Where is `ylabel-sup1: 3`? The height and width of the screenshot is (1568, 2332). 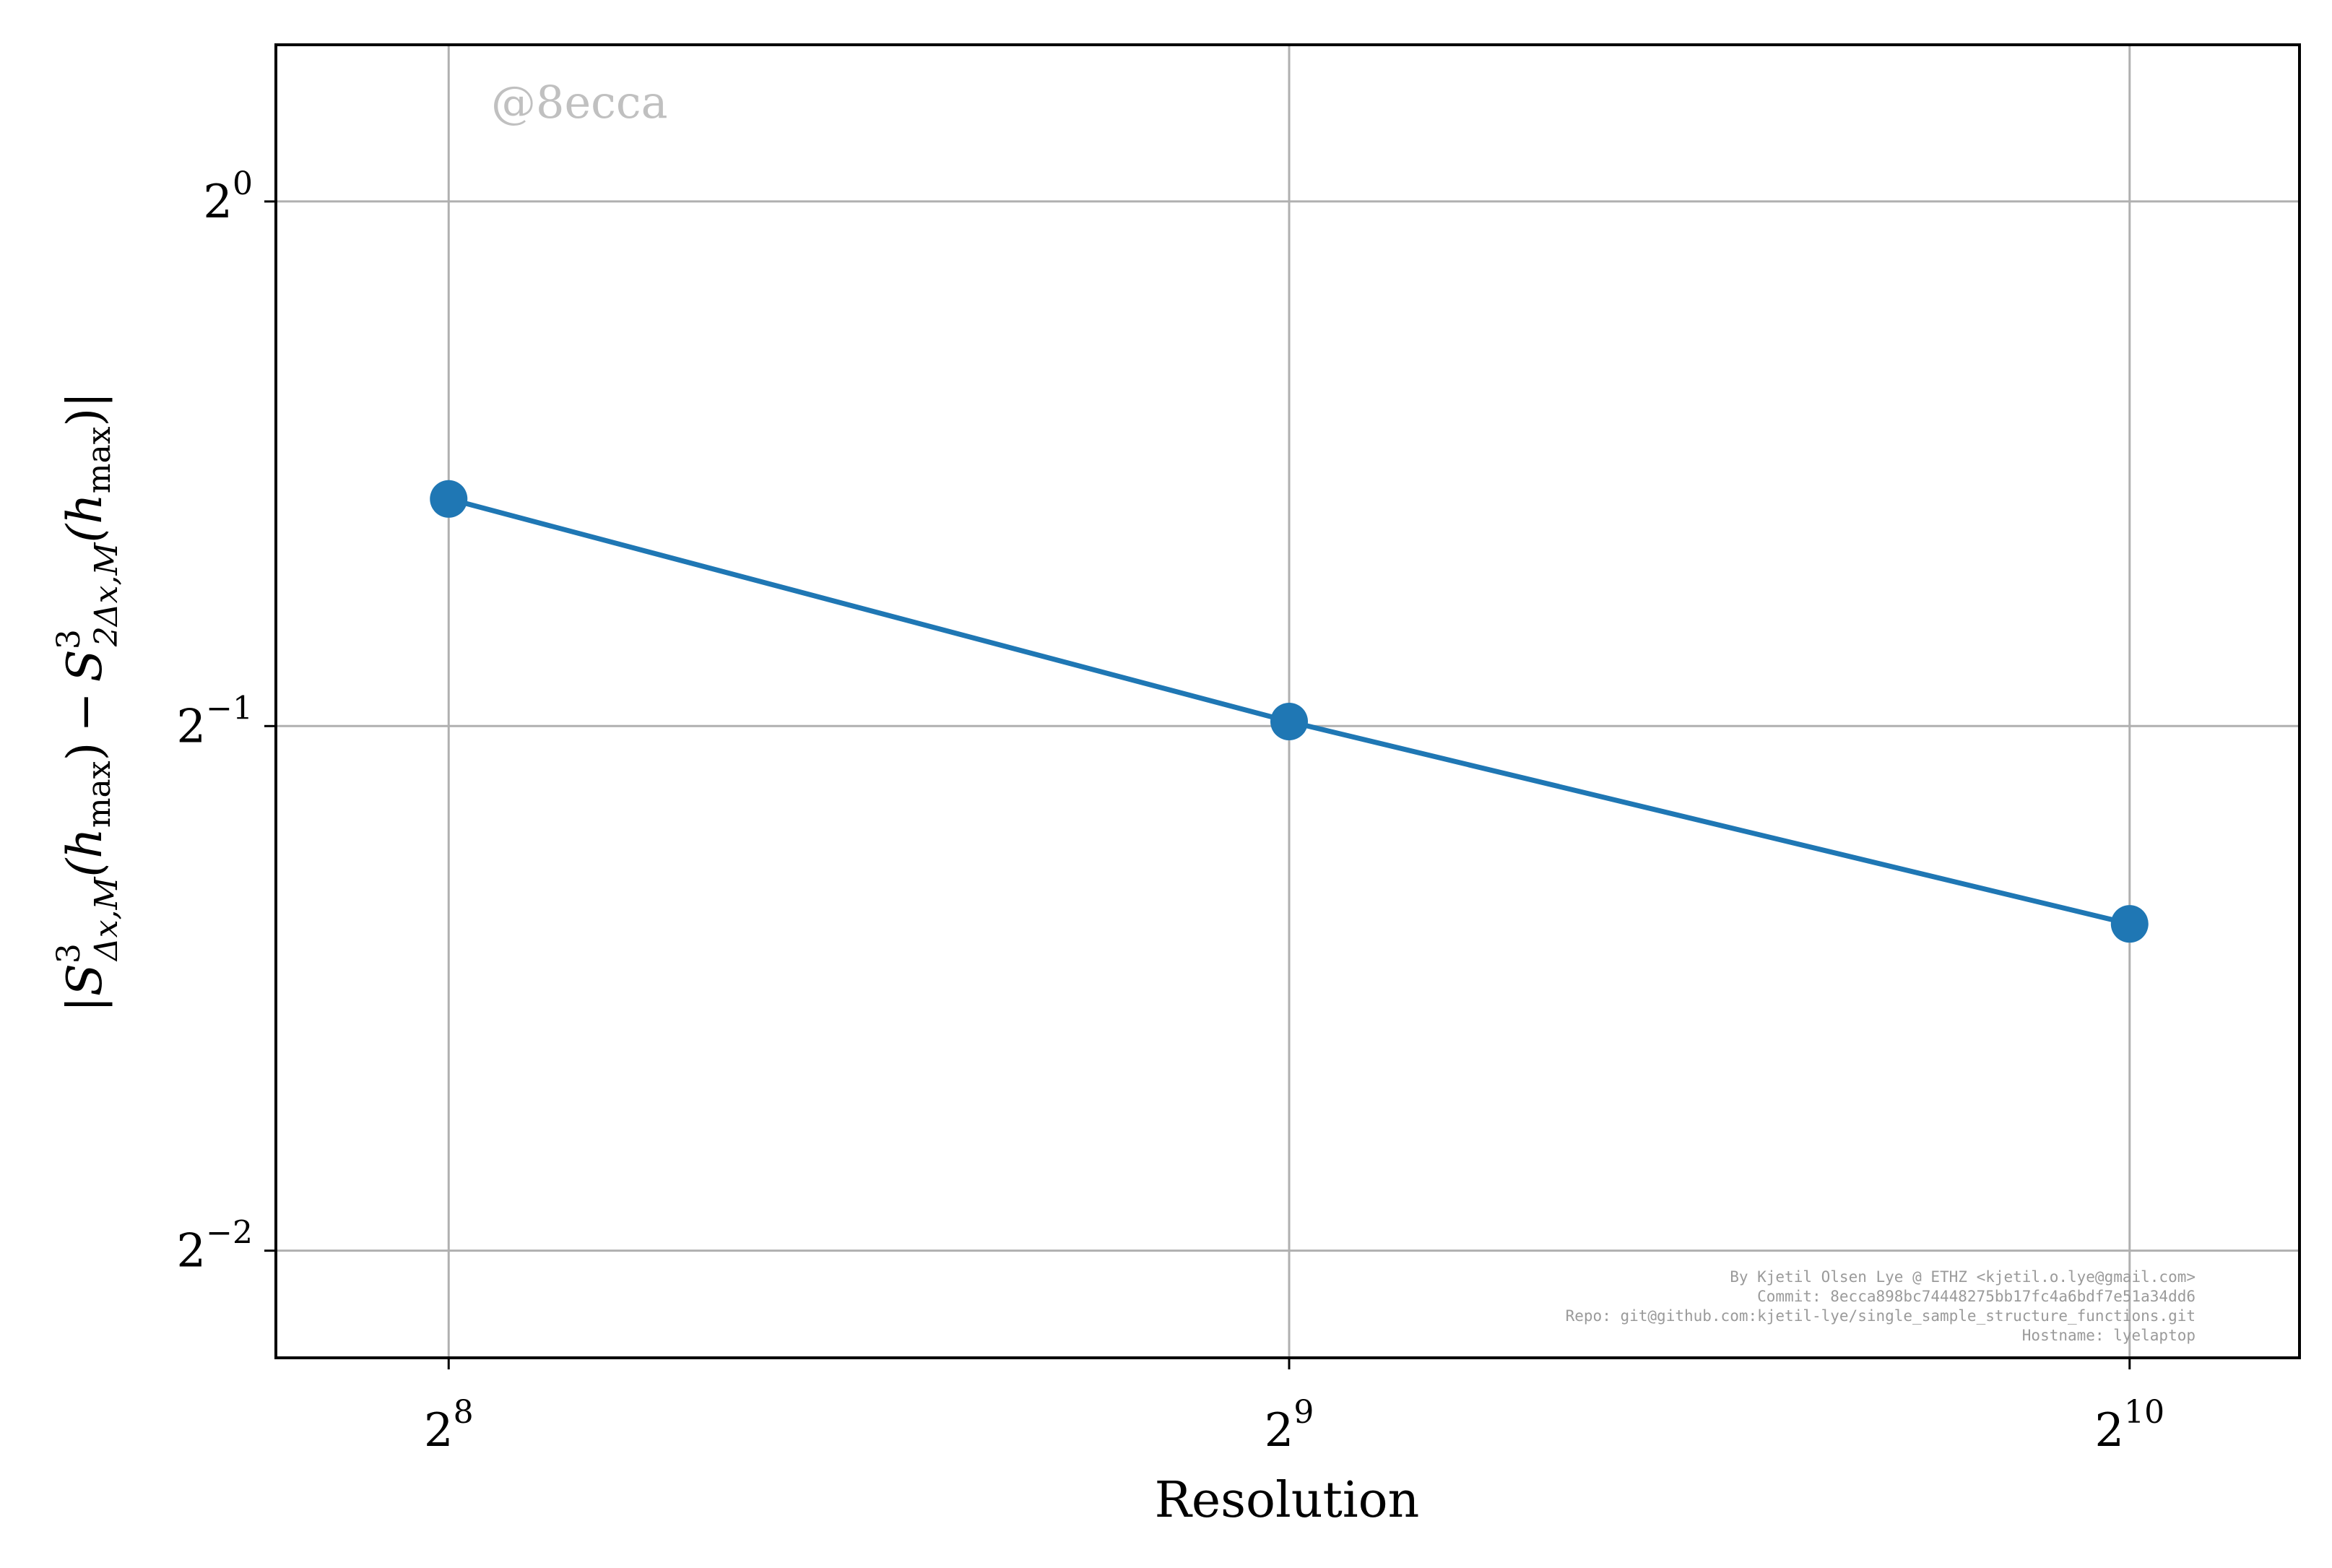 ylabel-sup1: 3 is located at coordinates (69, 953).